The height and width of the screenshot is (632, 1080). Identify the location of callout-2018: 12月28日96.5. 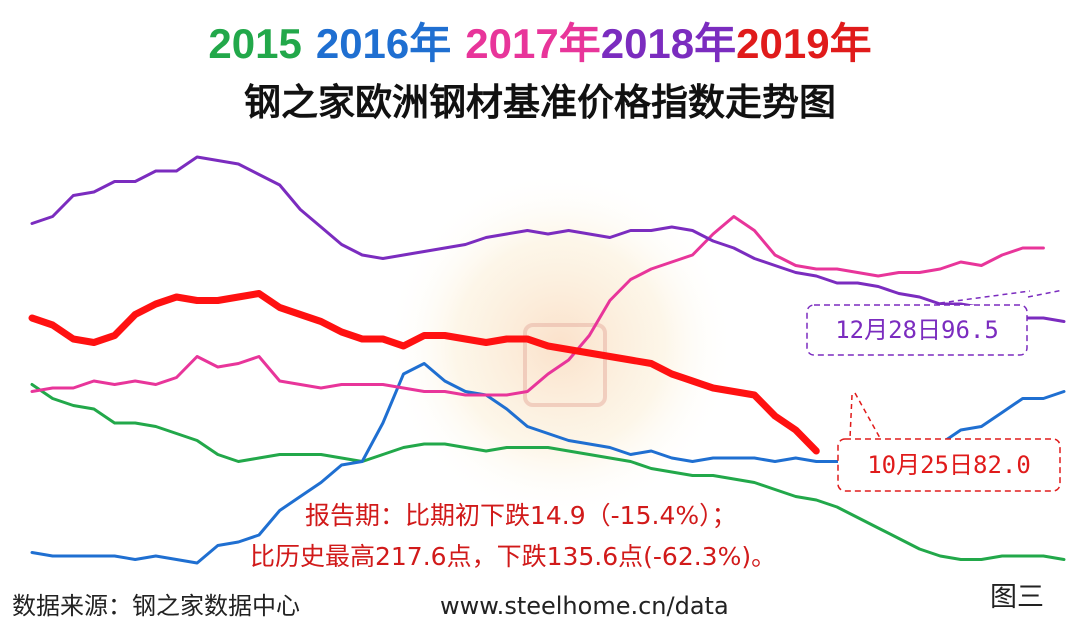
(917, 330).